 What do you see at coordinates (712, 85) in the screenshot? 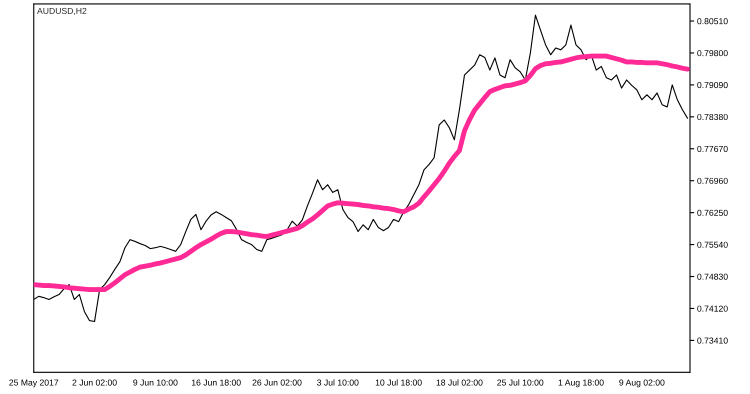
I see `y-tick-label: 0.79090` at bounding box center [712, 85].